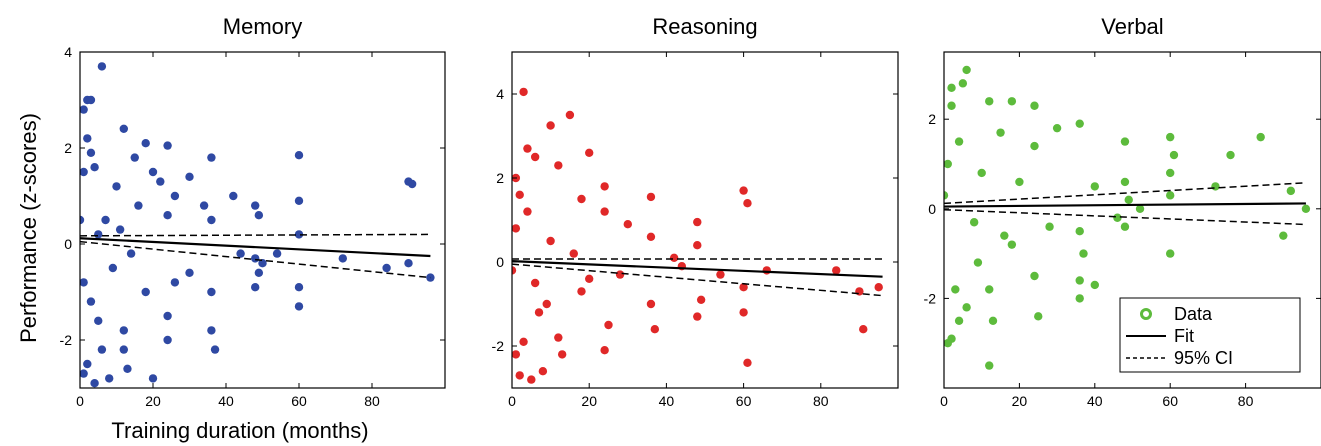 The height and width of the screenshot is (446, 1321). I want to click on panel-title: Verbal, so click(1132, 26).